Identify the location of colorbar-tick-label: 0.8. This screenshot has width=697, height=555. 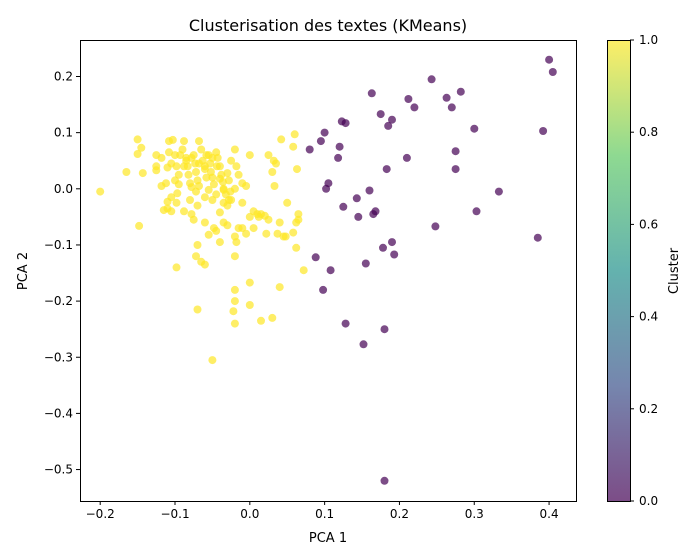
(648, 132).